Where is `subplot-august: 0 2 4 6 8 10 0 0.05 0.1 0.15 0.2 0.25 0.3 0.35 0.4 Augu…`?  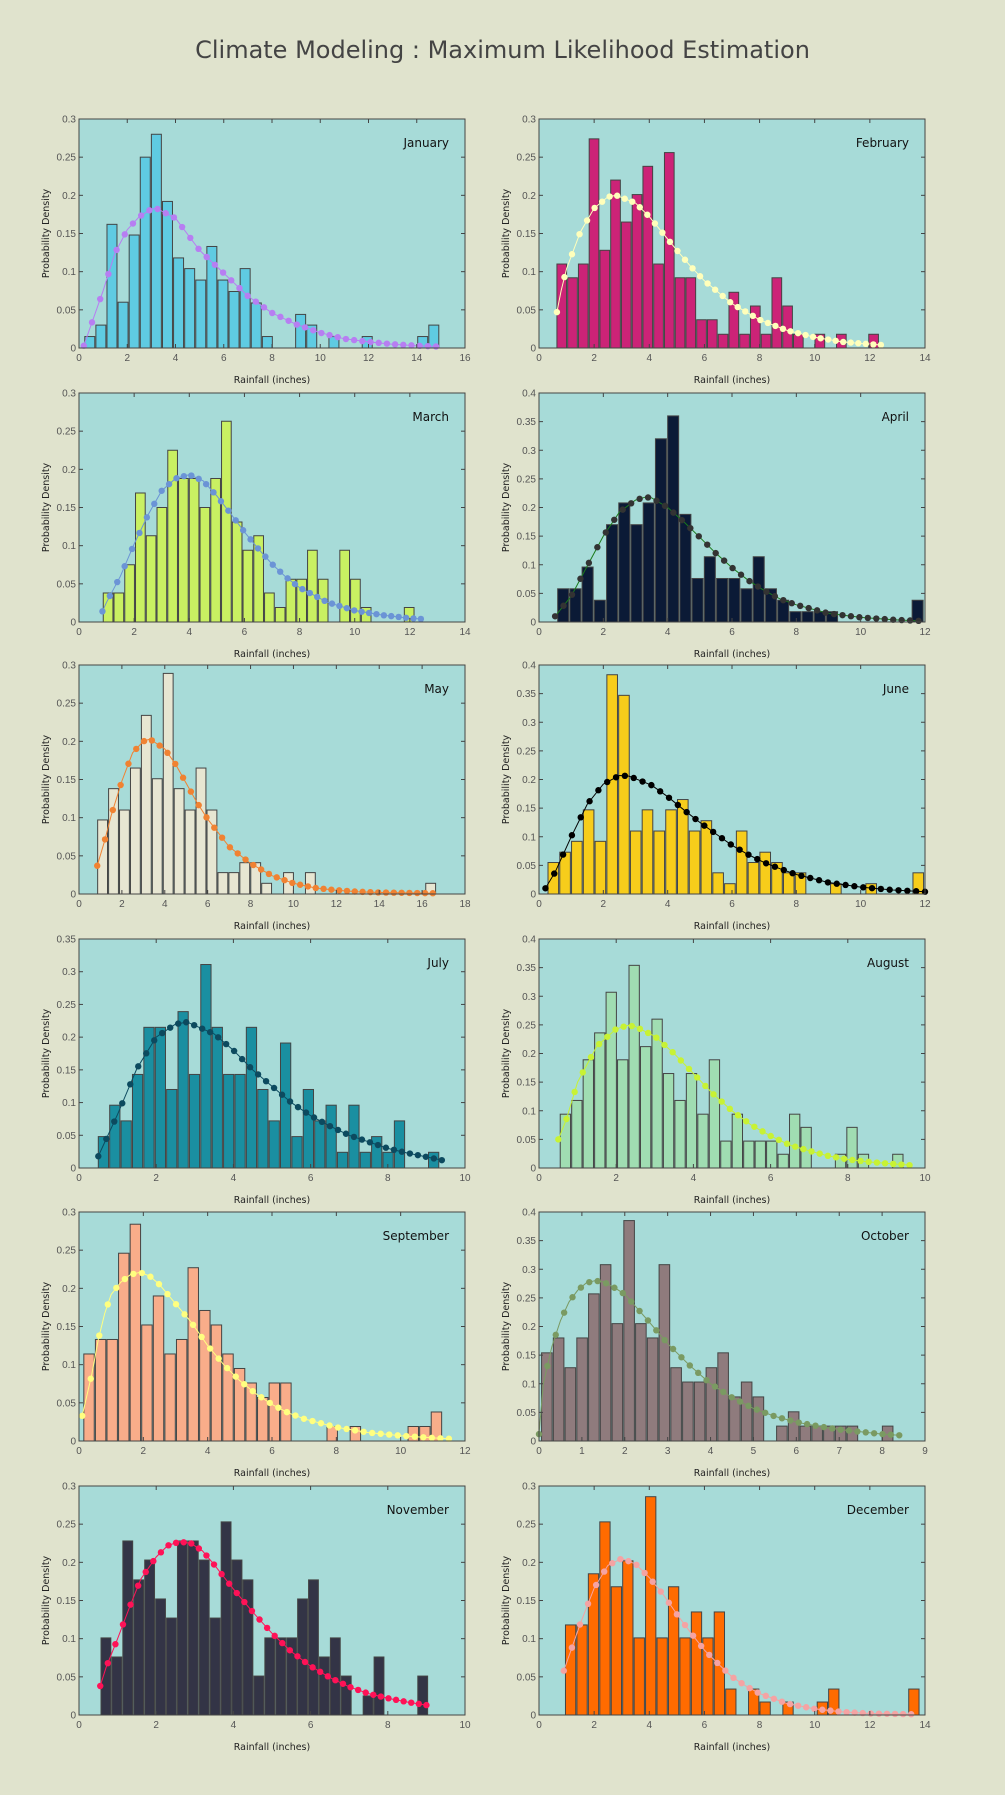
subplot-august: 0 2 4 6 8 10 0 0.05 0.1 0.15 0.2 0.25 0.3 0.35 0.4 Augu… is located at coordinates (716, 1071).